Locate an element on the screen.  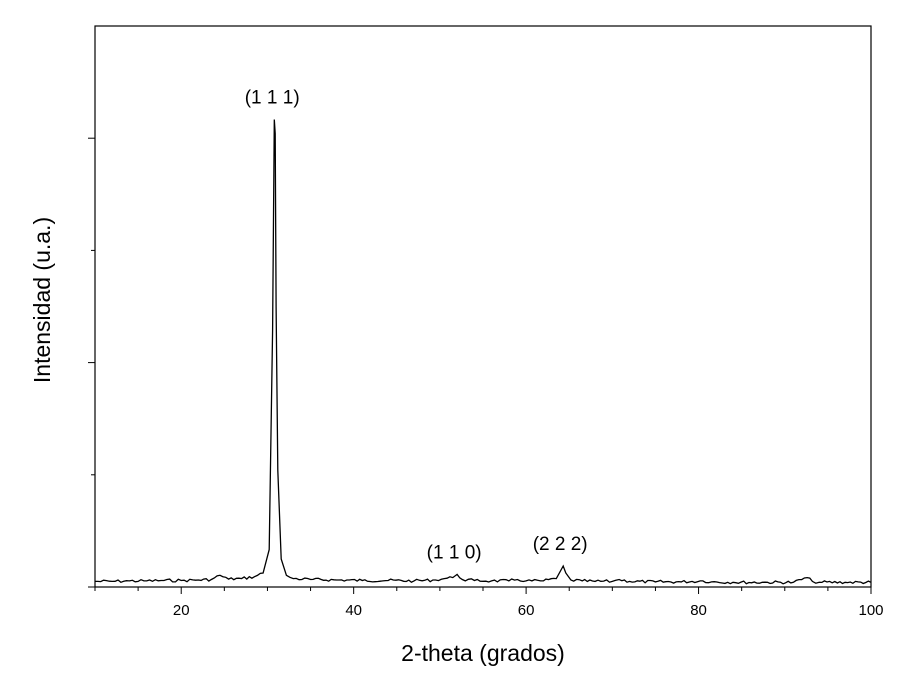
x-axis-label: 2-theta (grados) is located at coordinates (483, 653).